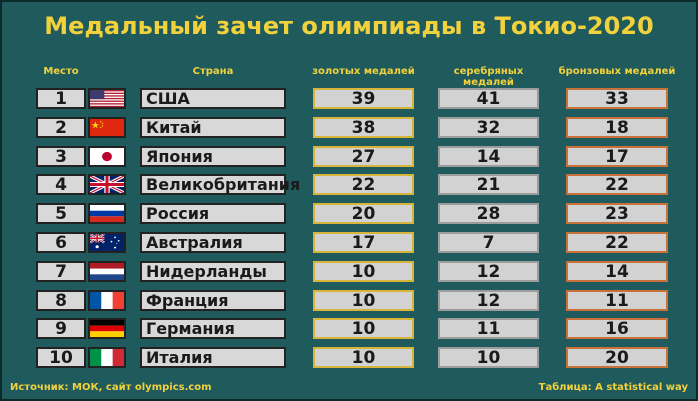  Describe the element at coordinates (488, 98) in the screenshot. I see `silver-count-cell: 41` at that location.